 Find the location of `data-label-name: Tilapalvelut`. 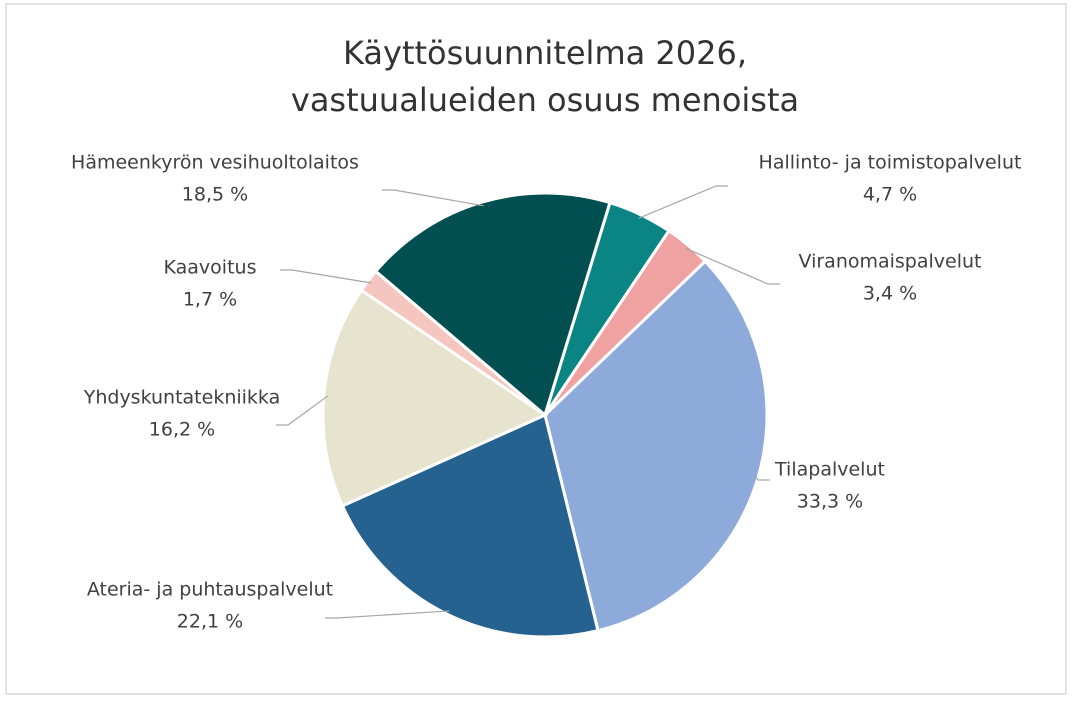

data-label-name: Tilapalvelut is located at coordinates (829, 470).